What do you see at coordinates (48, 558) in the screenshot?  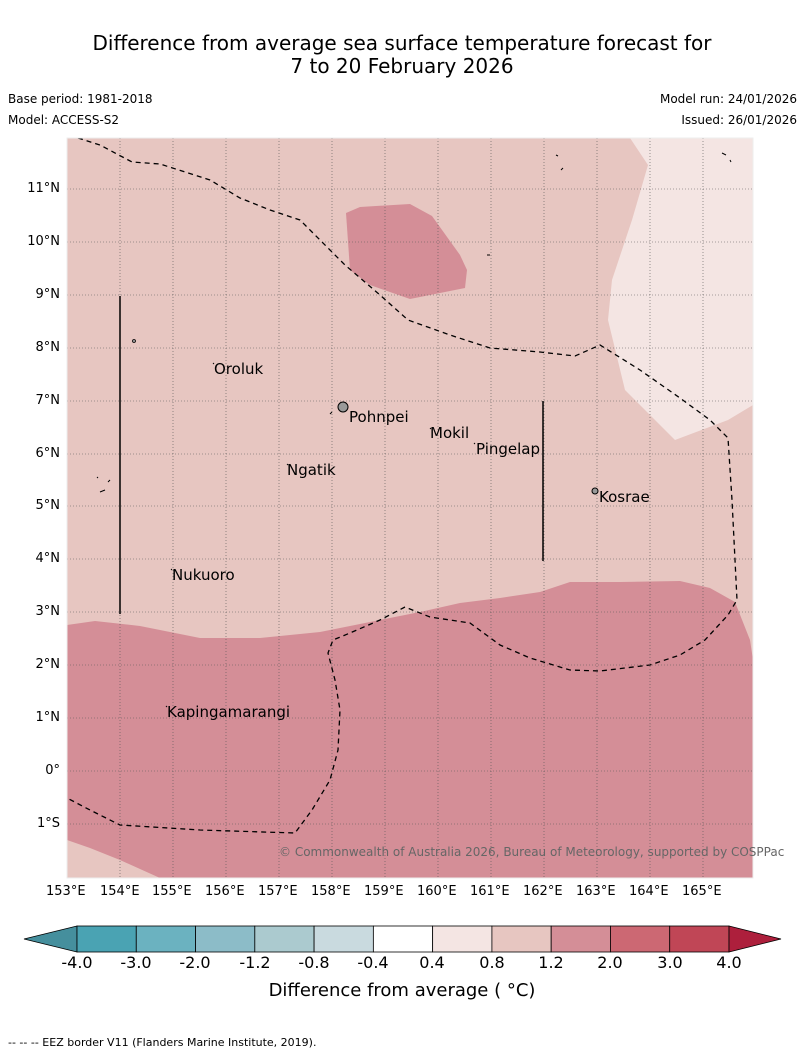 I see `lat-label: 4°N` at bounding box center [48, 558].